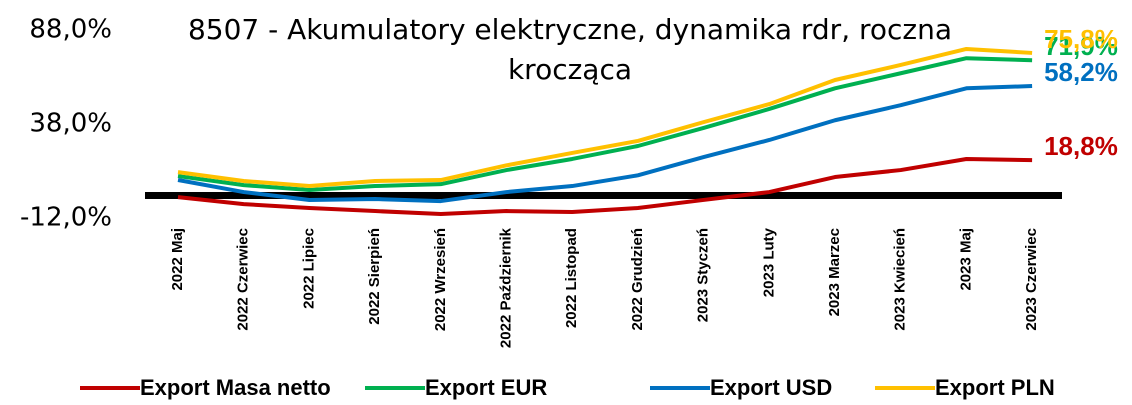 Image resolution: width=1132 pixels, height=405 pixels. I want to click on y-tick-label: 88,0%, so click(70, 30).